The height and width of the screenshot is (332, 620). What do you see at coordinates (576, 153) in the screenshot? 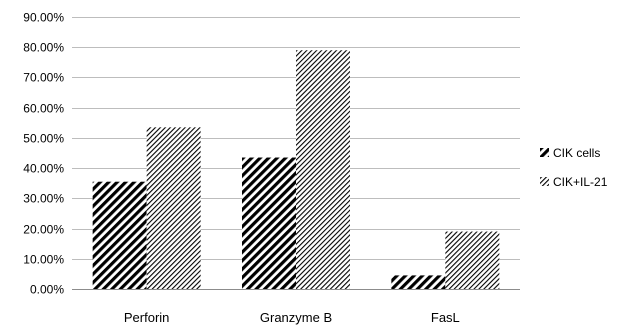
I see `legend-label: CIK cells` at bounding box center [576, 153].